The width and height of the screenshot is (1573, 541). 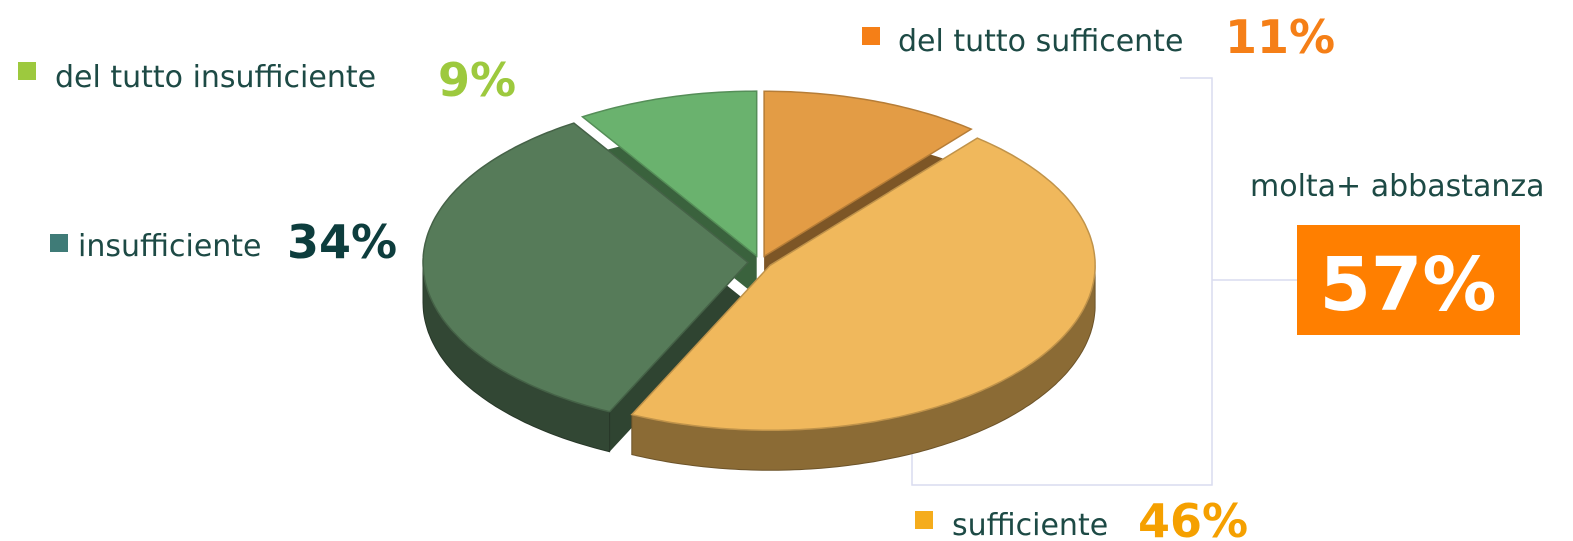 What do you see at coordinates (1030, 524) in the screenshot?
I see `legend-label: sufficiente` at bounding box center [1030, 524].